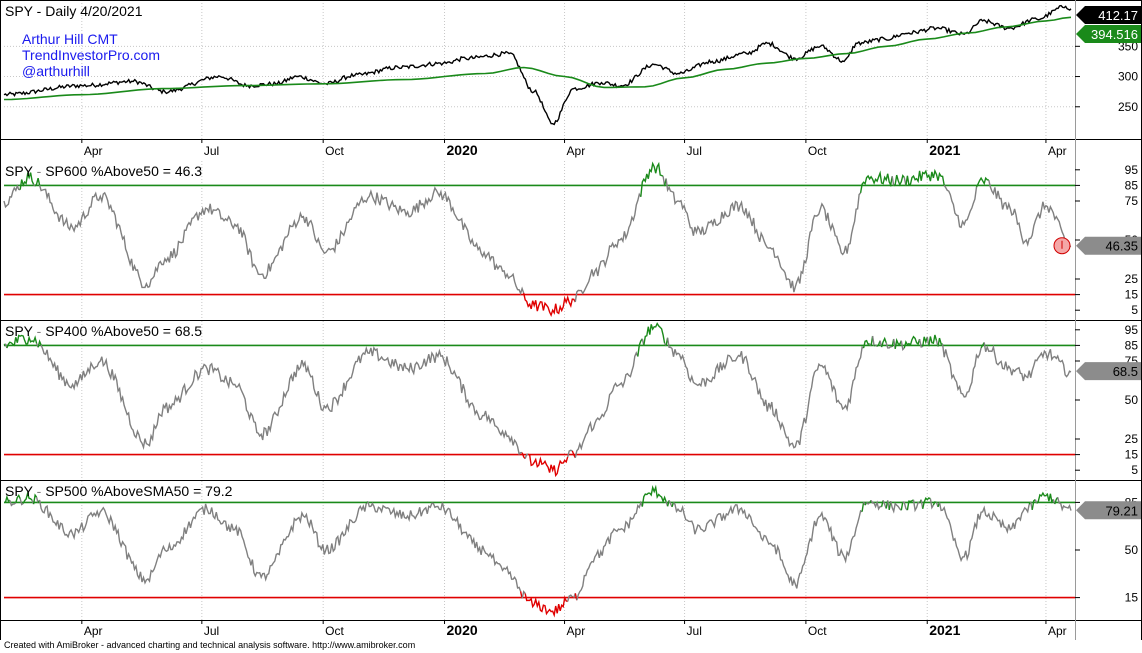 This screenshot has height=653, width=1142. I want to click on last-value-label: 412.17, so click(1118, 15).